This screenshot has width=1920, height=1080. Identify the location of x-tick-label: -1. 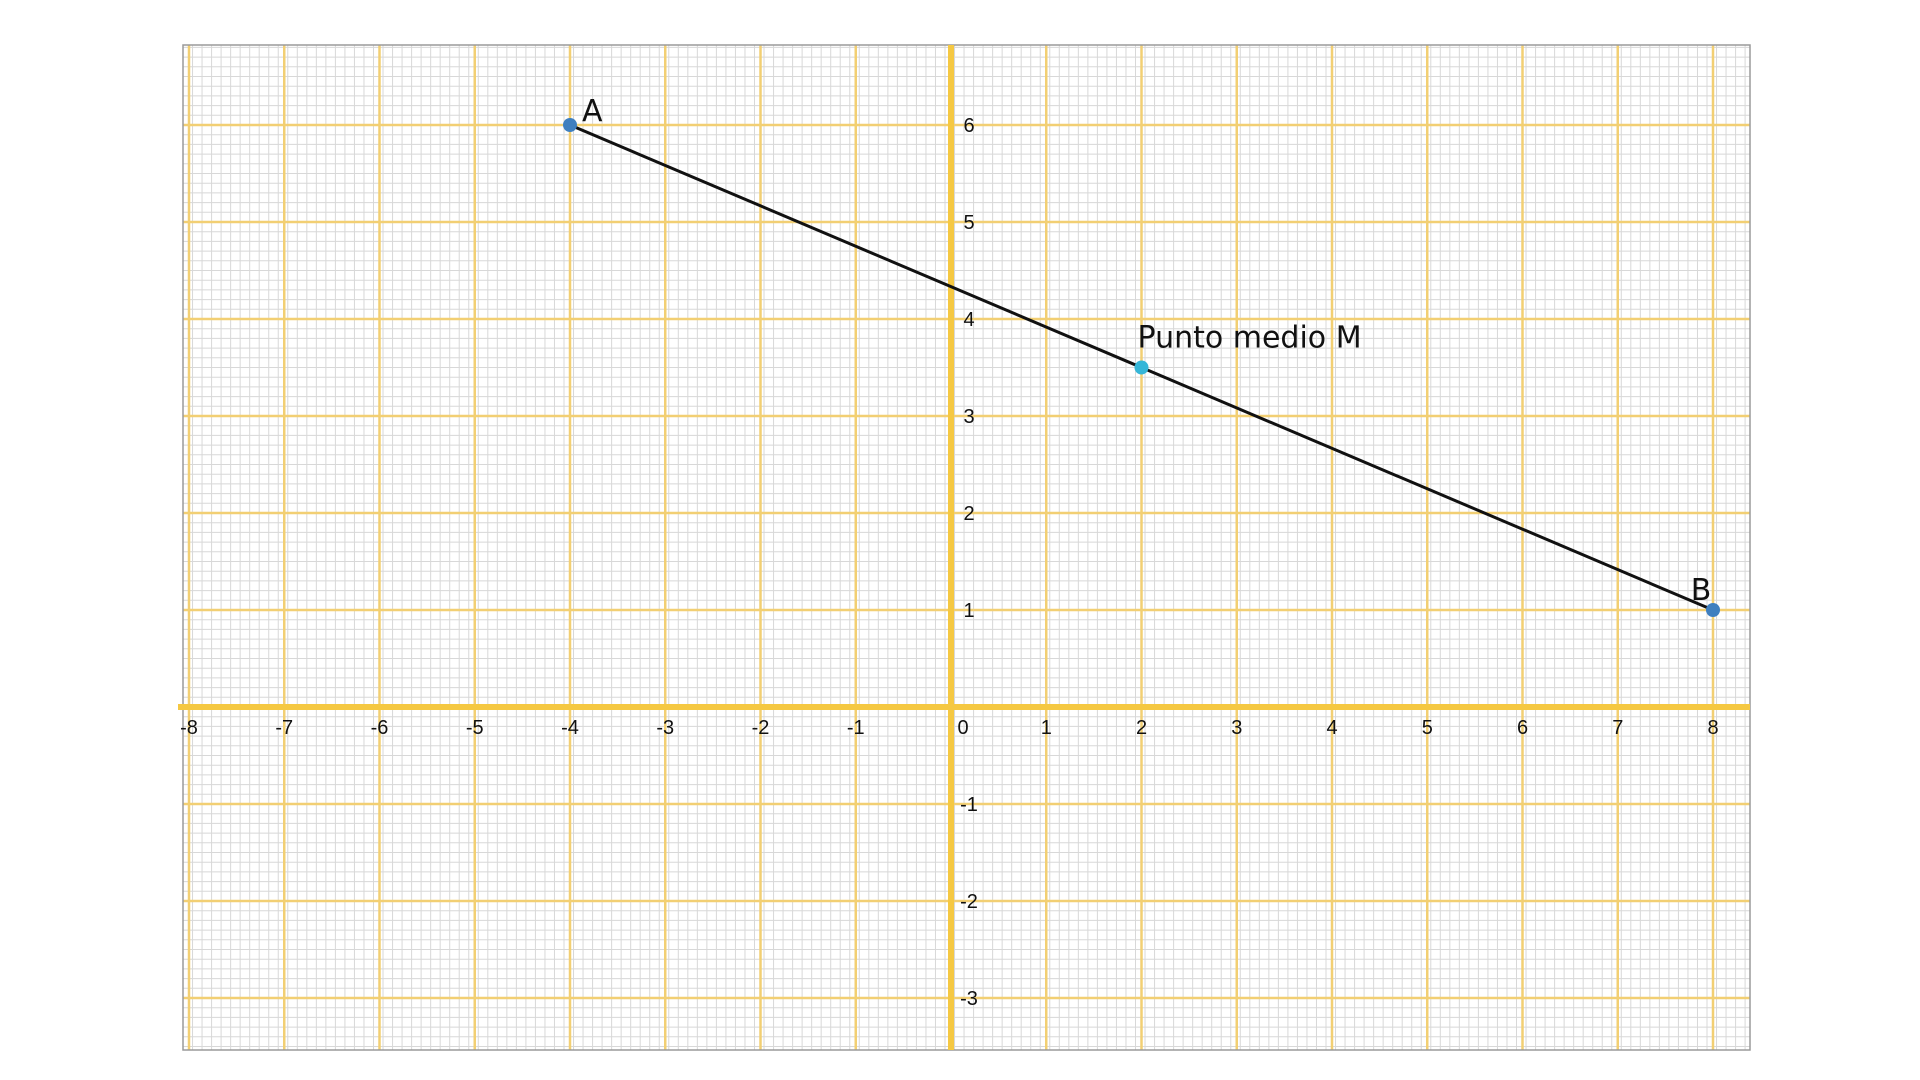
(856, 728).